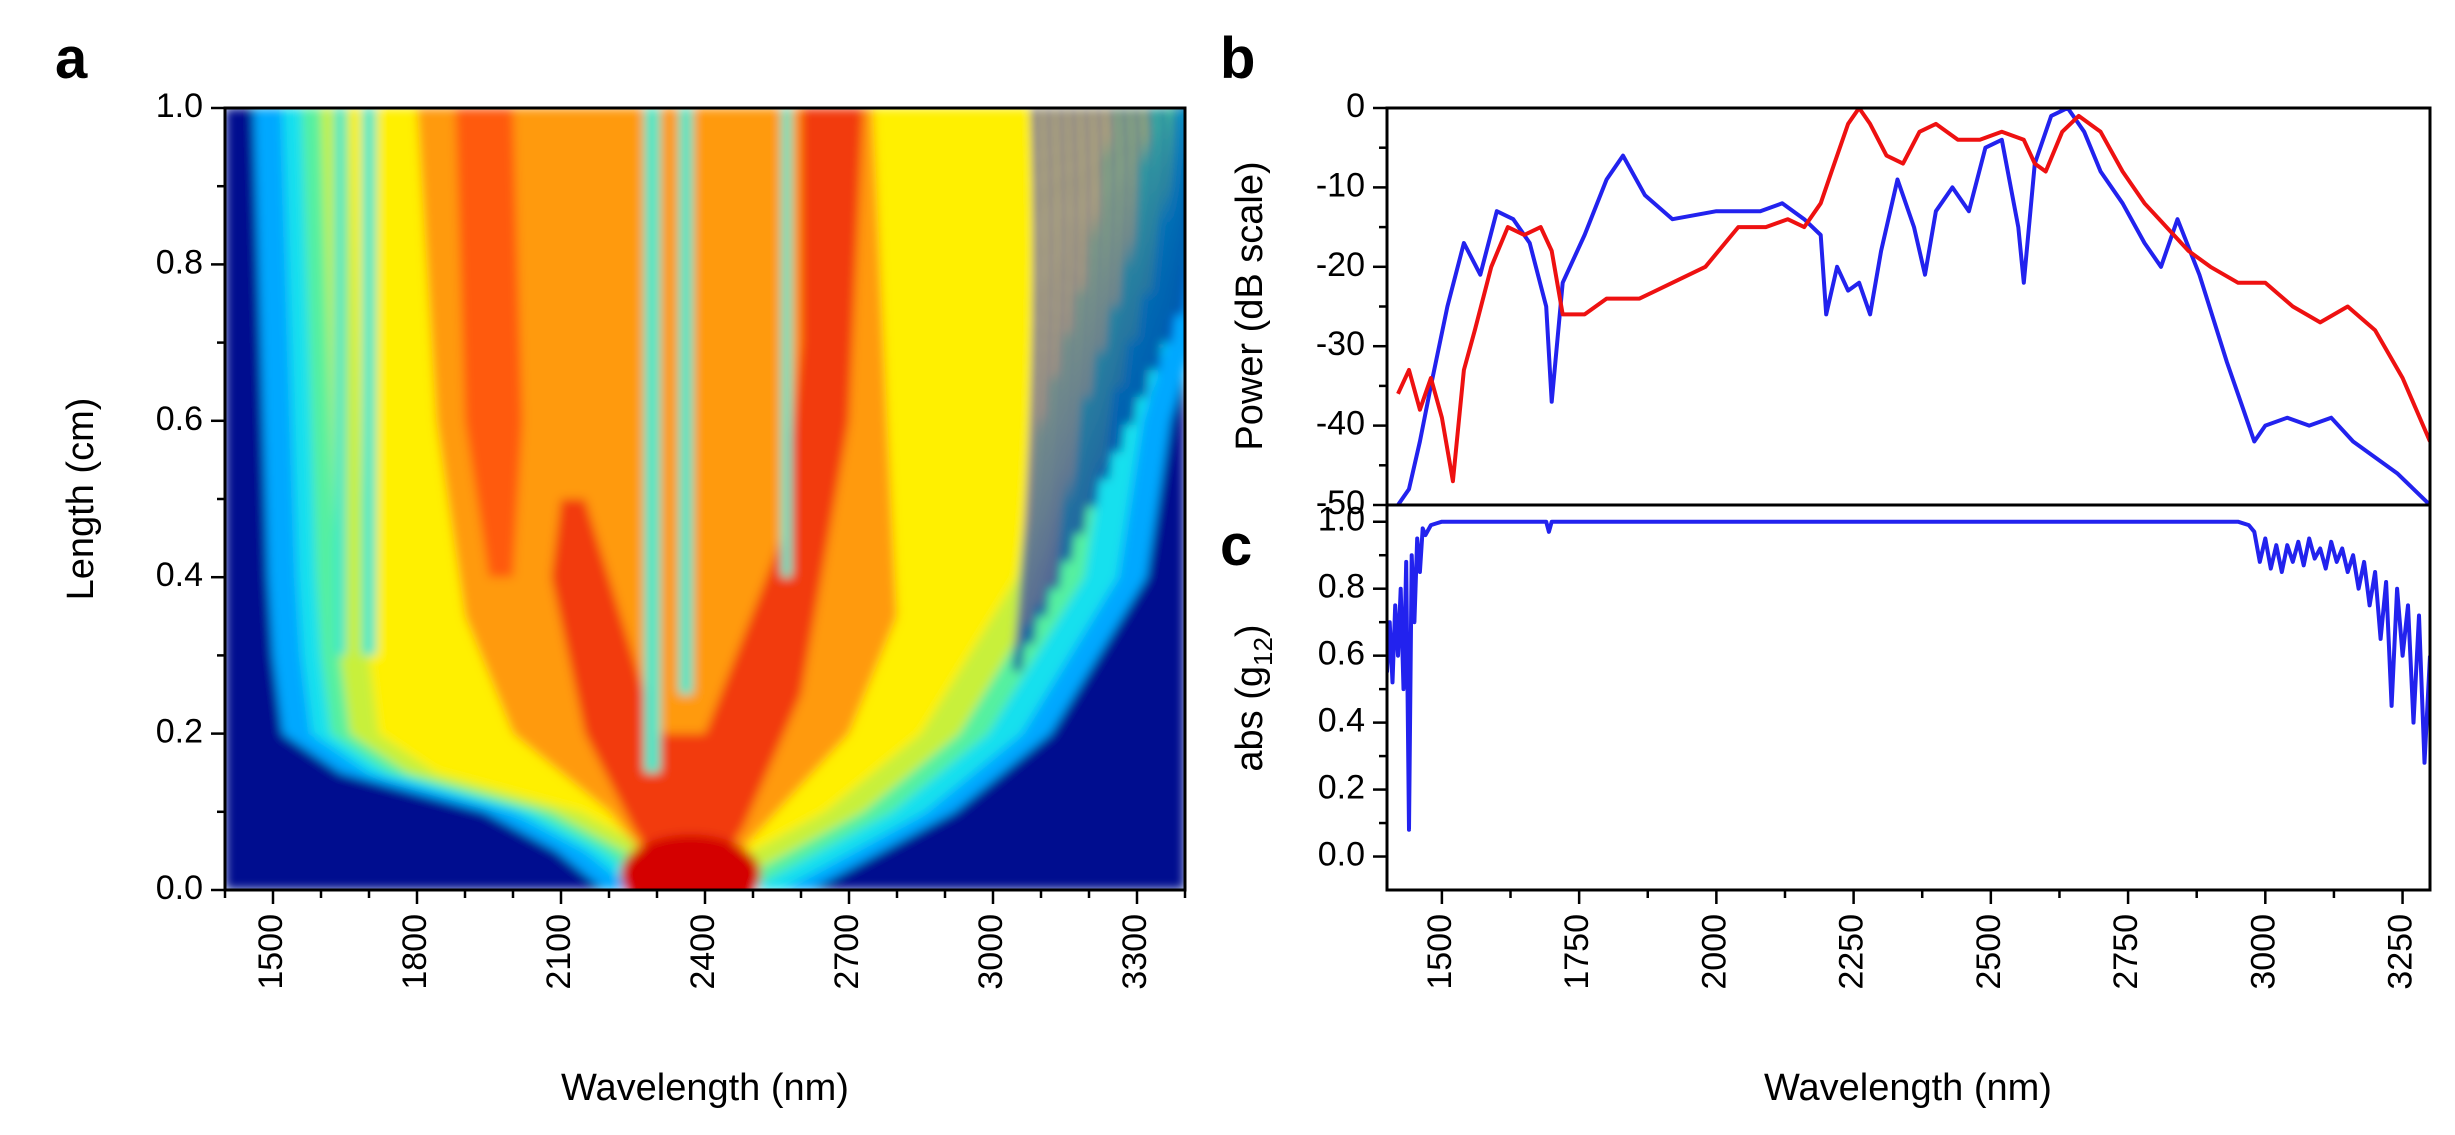 Image resolution: width=2455 pixels, height=1135 pixels. I want to click on coherence-xtick-label: 2750, so click(2126, 952).